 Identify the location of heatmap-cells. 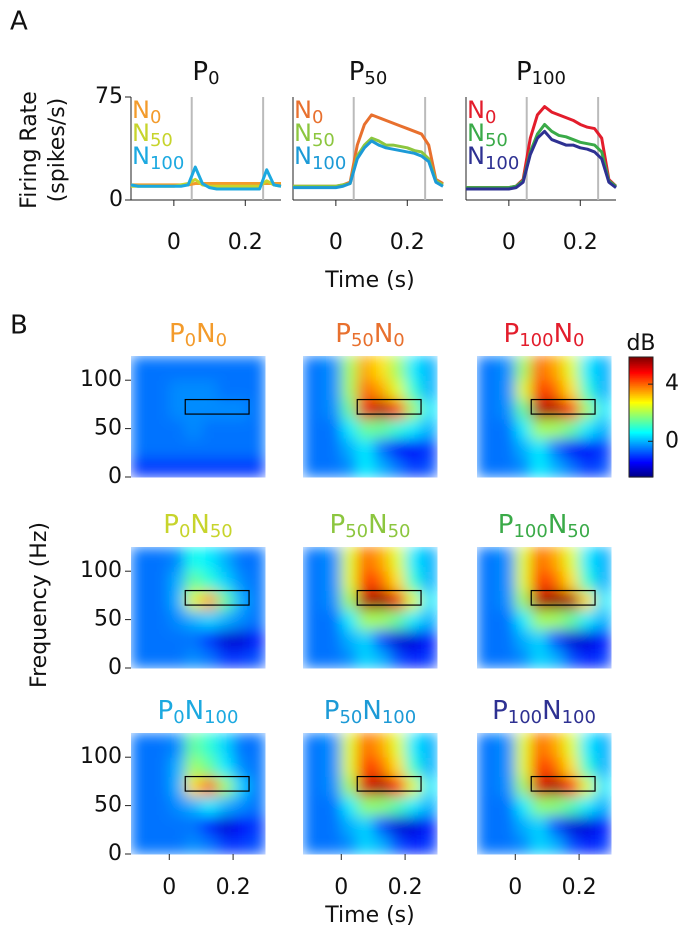
(370, 417).